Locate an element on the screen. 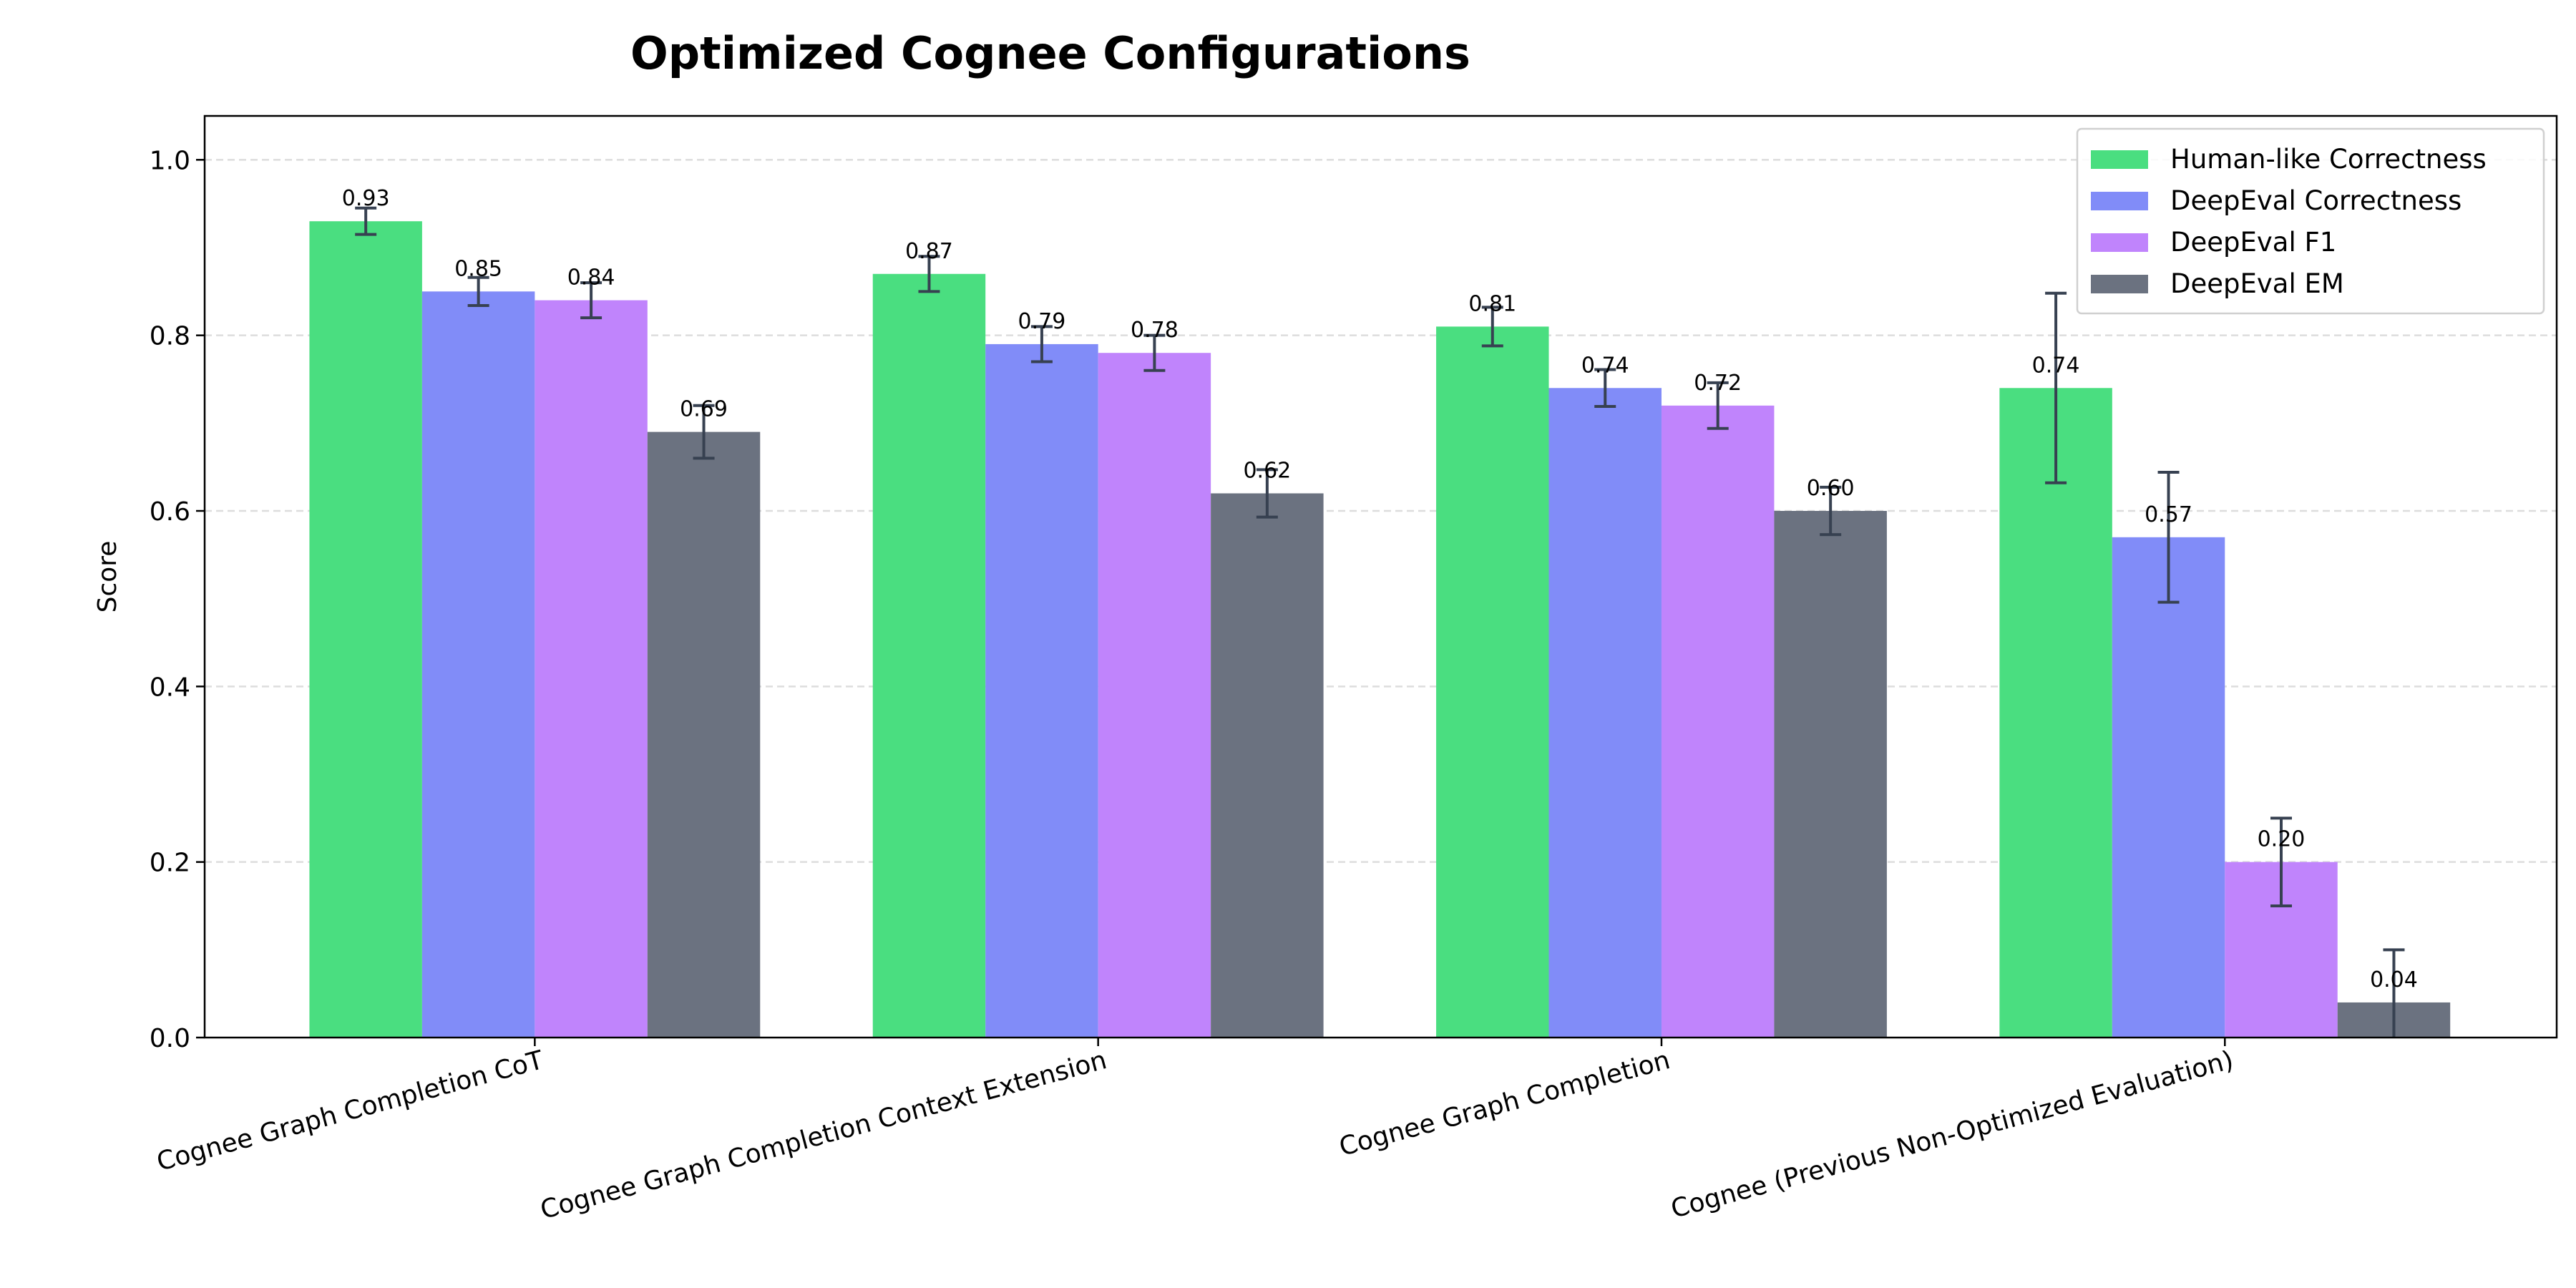  y-tick-label: 0.8 is located at coordinates (170, 336).